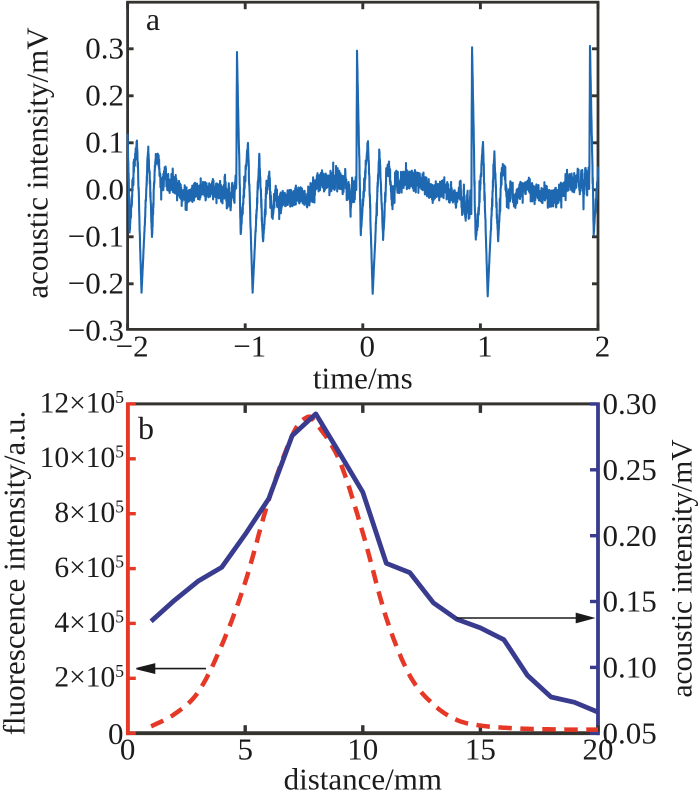 This screenshot has height=790, width=700. I want to click on svg-text: −2, so click(132, 346).